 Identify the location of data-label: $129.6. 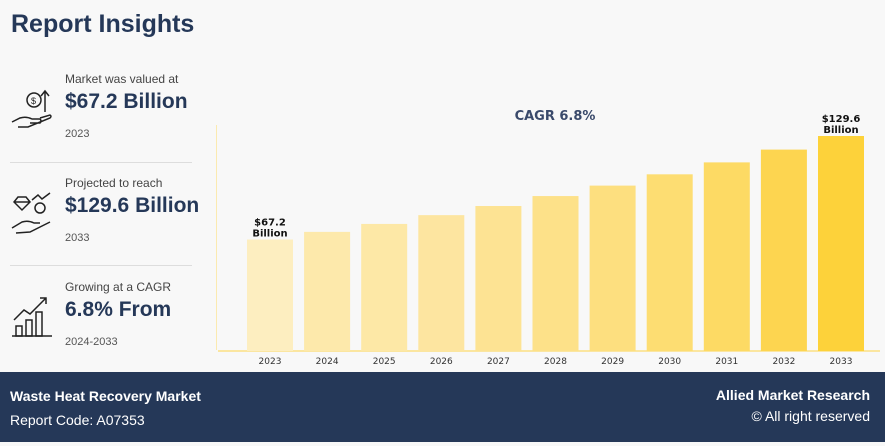
(841, 119).